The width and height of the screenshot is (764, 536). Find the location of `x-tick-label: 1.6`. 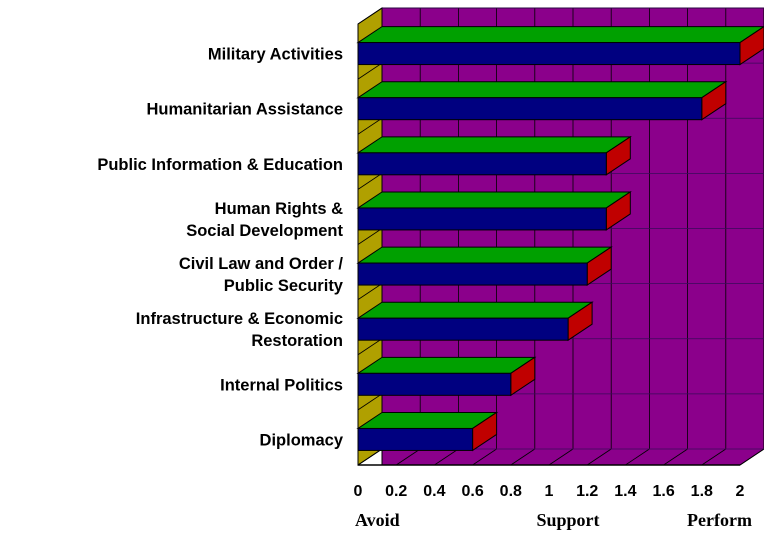

x-tick-label: 1.6 is located at coordinates (663, 491).